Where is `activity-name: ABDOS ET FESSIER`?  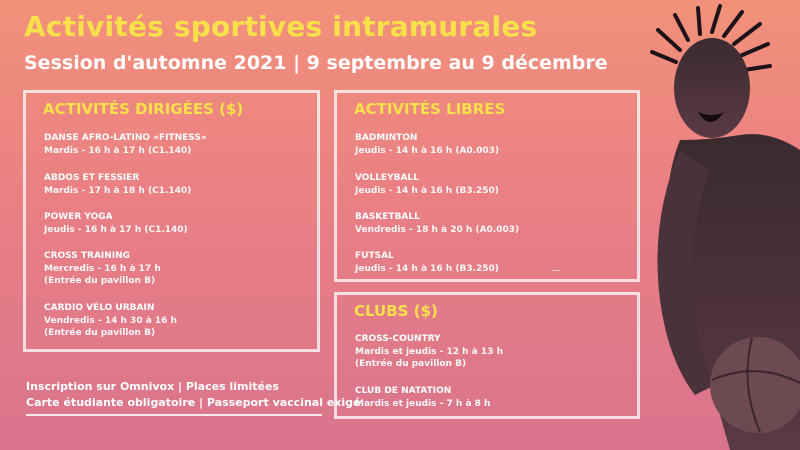
activity-name: ABDOS ET FESSIER is located at coordinates (92, 178).